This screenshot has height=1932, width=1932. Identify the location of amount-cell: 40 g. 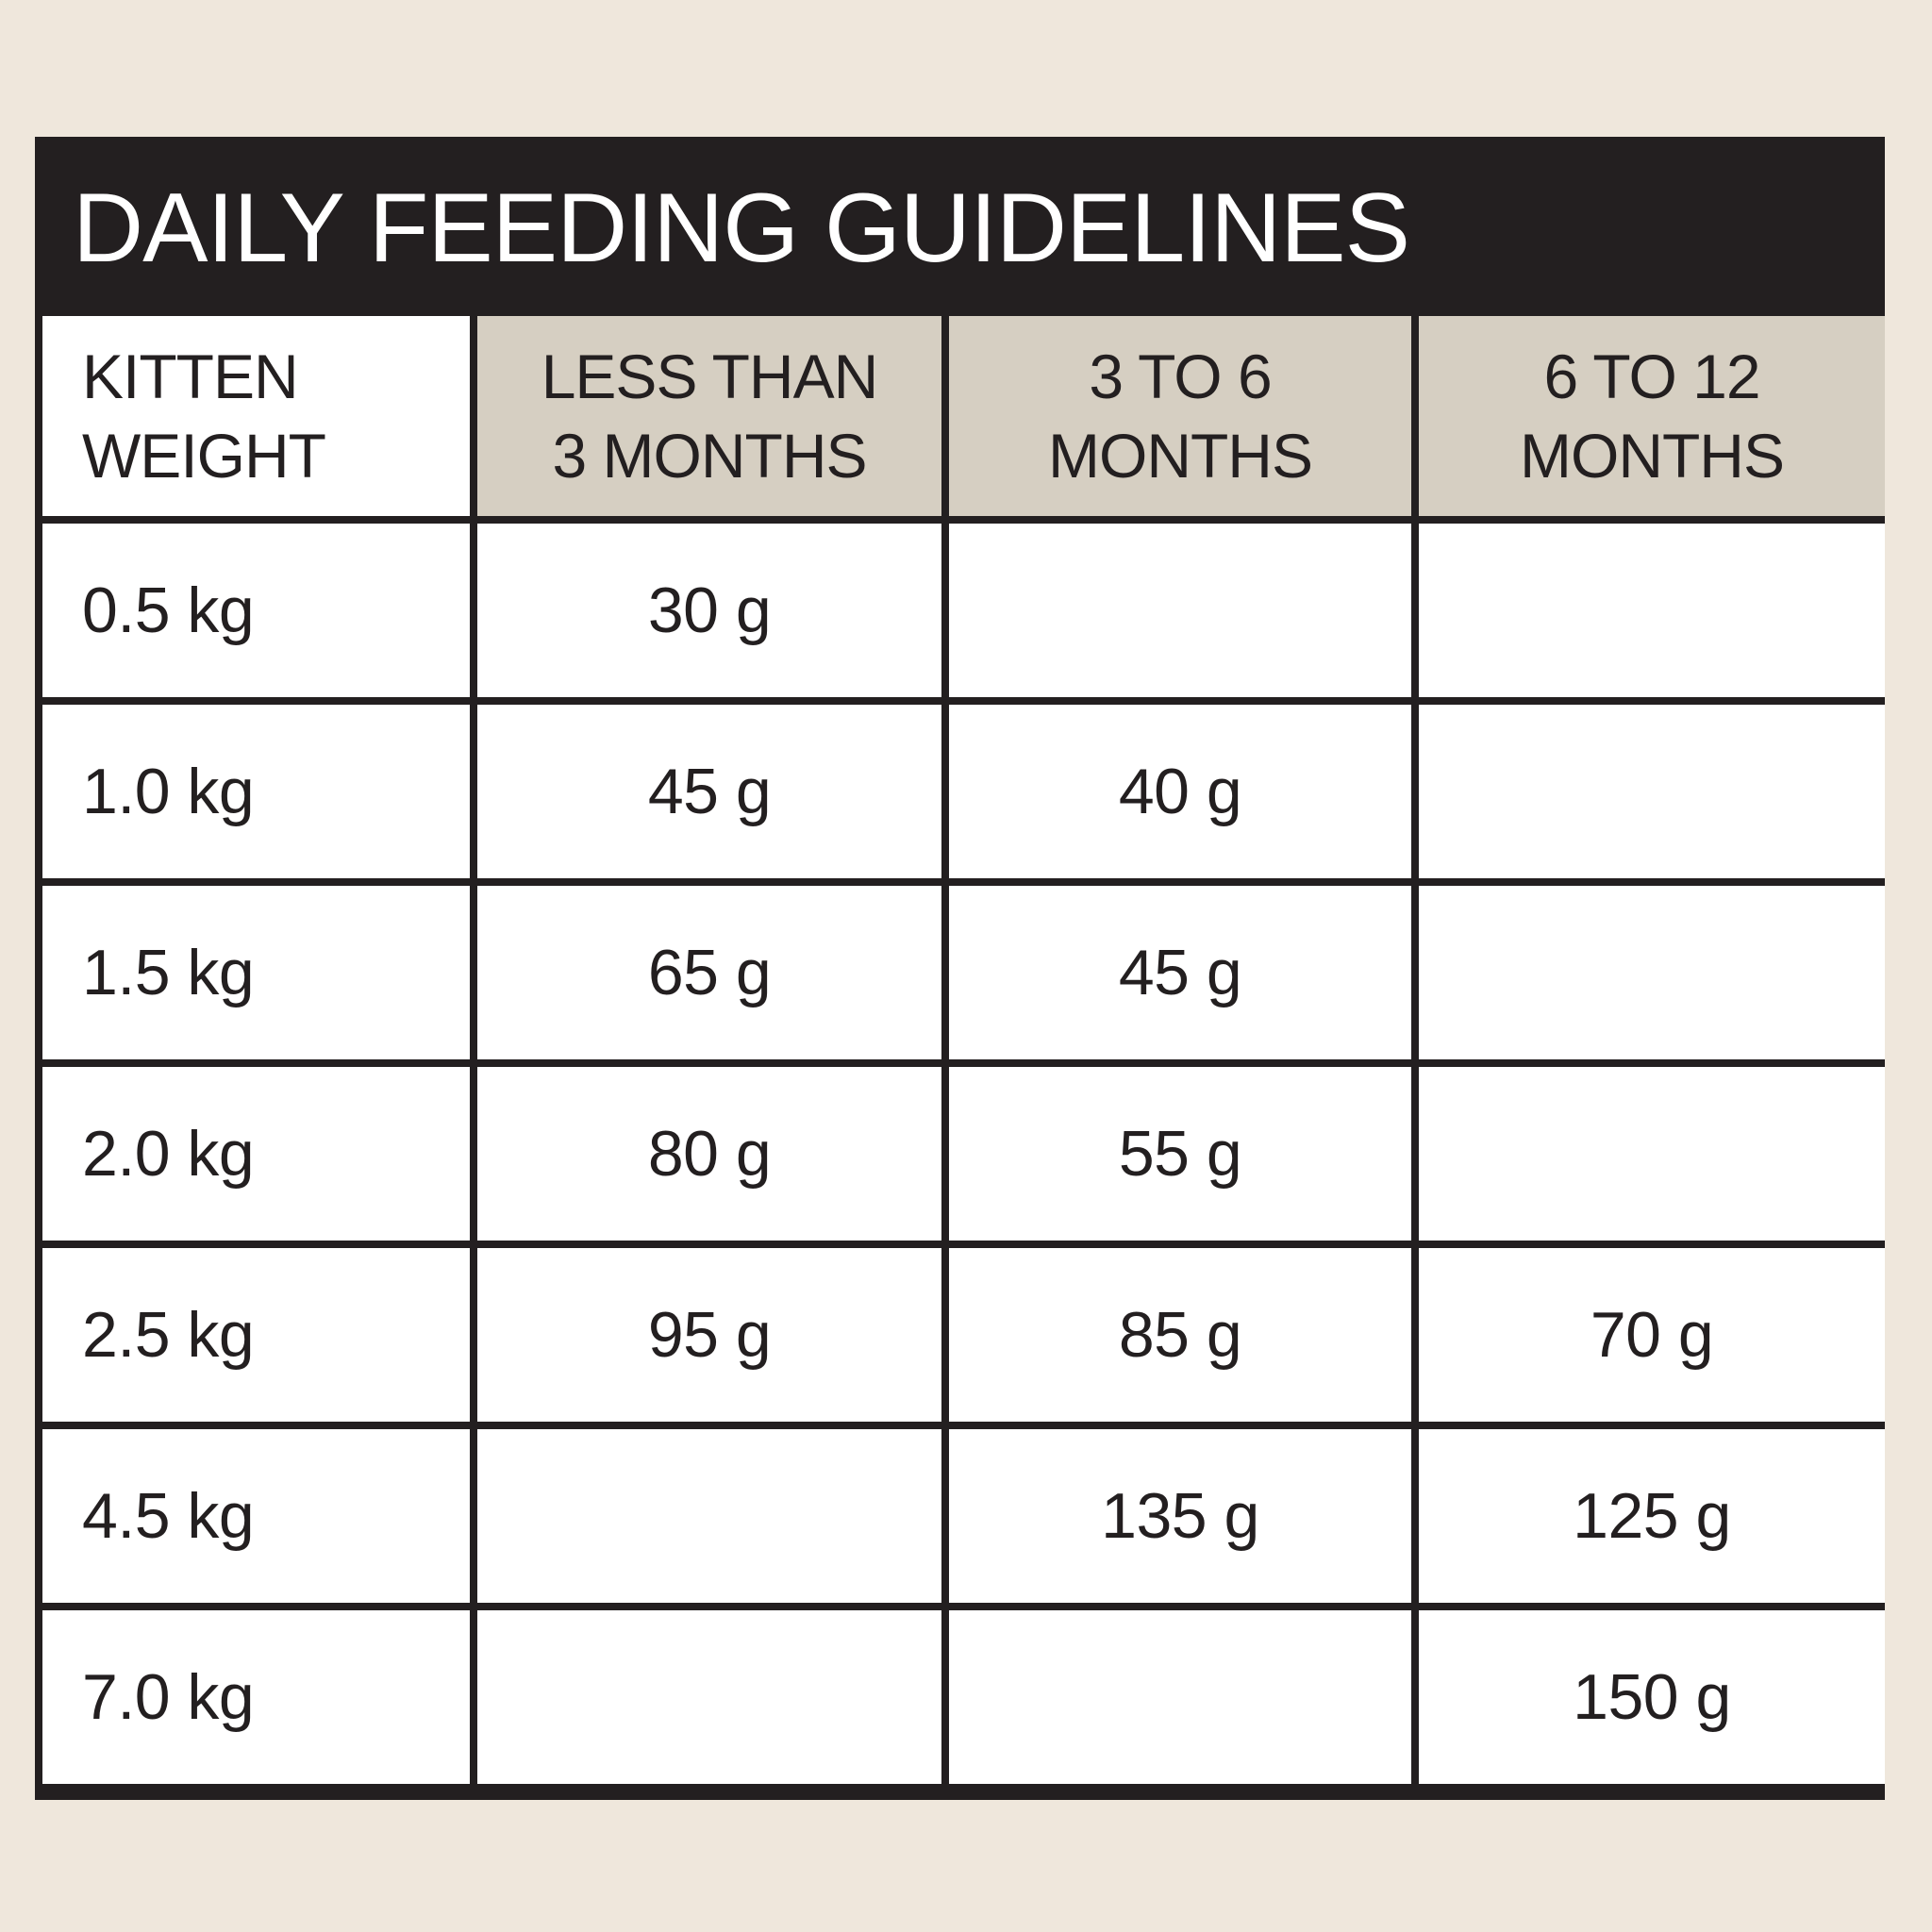
(1180, 791).